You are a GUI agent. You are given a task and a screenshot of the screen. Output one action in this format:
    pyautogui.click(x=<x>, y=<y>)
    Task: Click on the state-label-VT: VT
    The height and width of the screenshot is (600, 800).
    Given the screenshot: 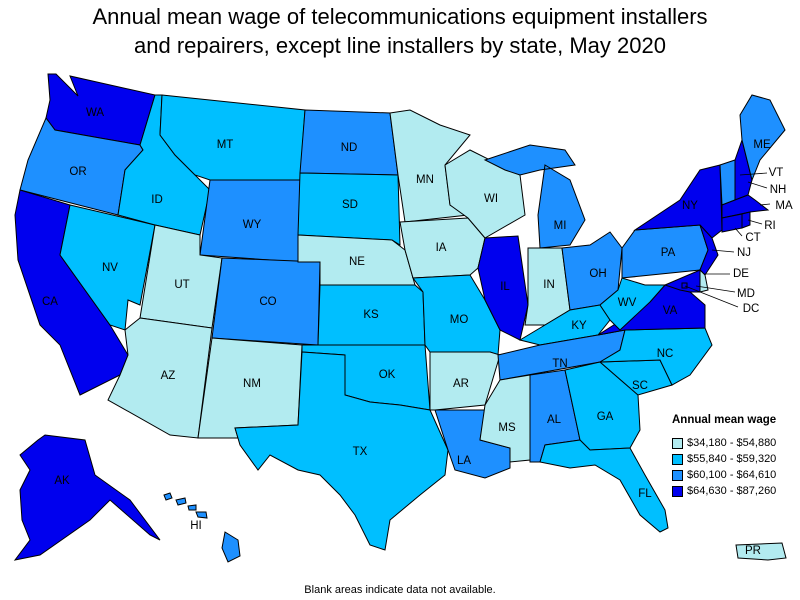 What is the action you would take?
    pyautogui.click(x=776, y=173)
    